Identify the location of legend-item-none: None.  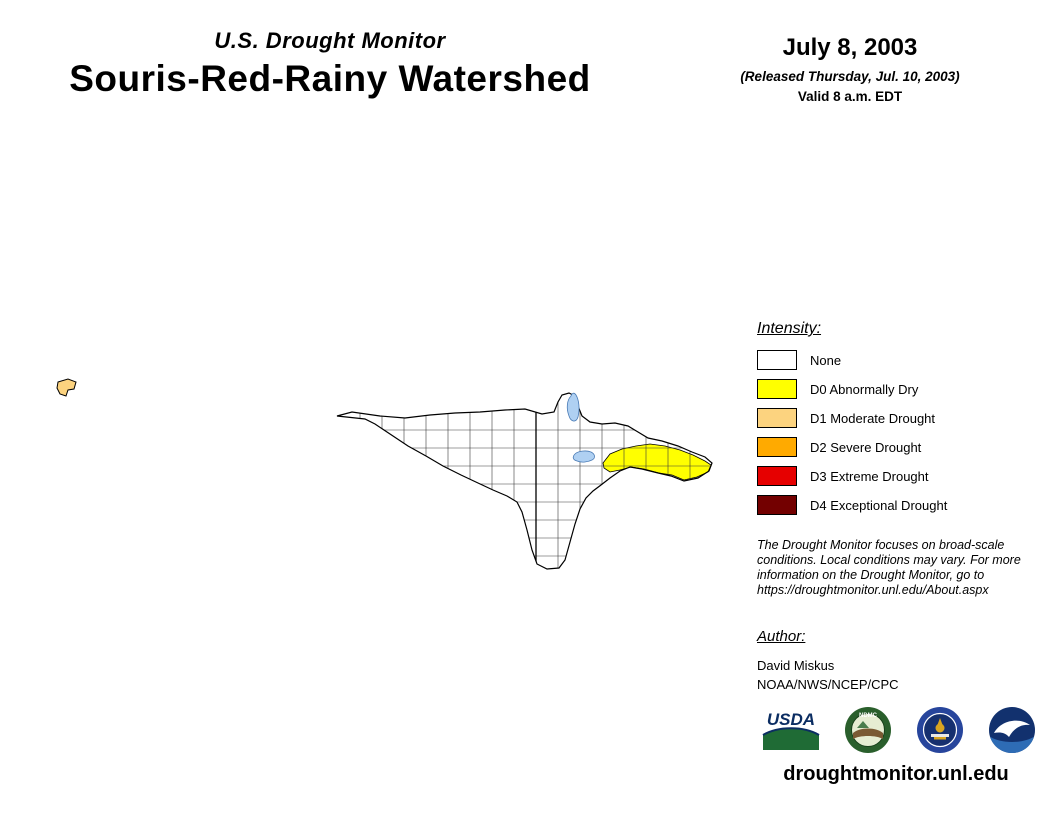
(852, 360).